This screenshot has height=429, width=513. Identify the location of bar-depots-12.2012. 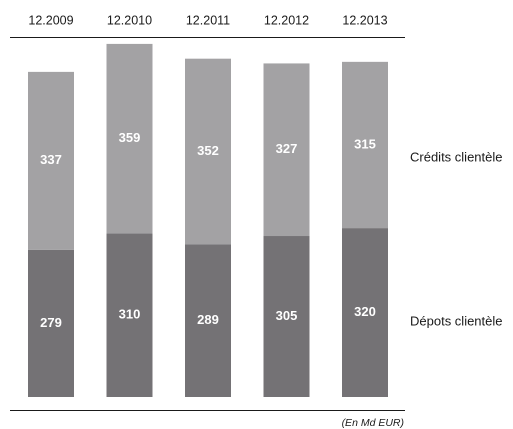
(286, 316).